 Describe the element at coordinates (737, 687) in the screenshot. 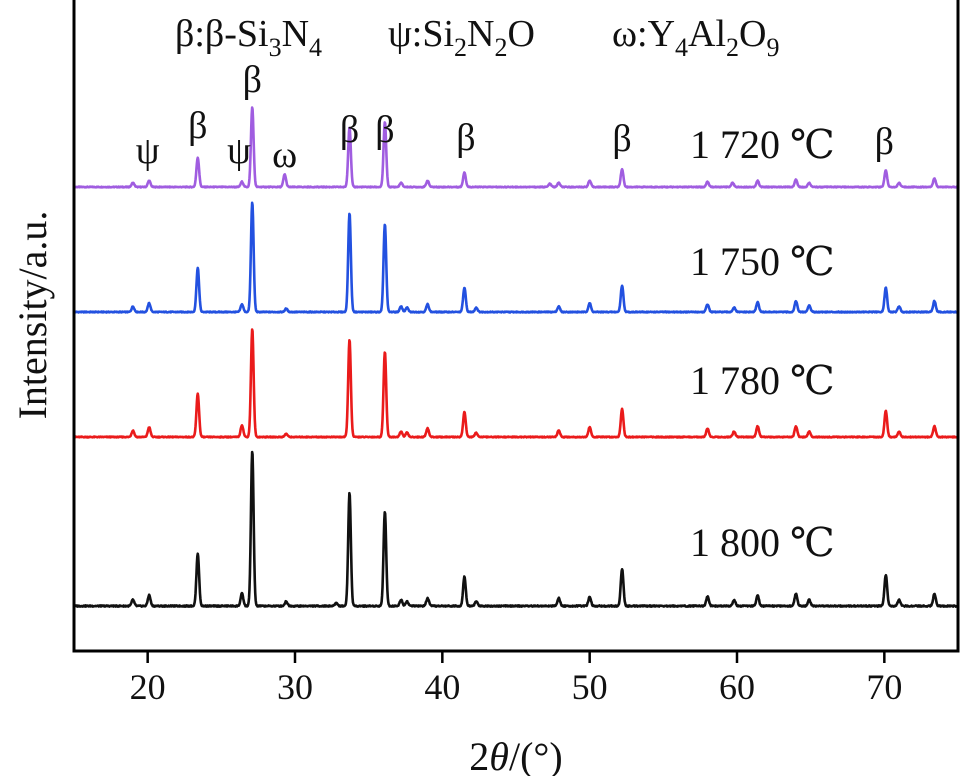

I see `x-tick-label: 60` at that location.